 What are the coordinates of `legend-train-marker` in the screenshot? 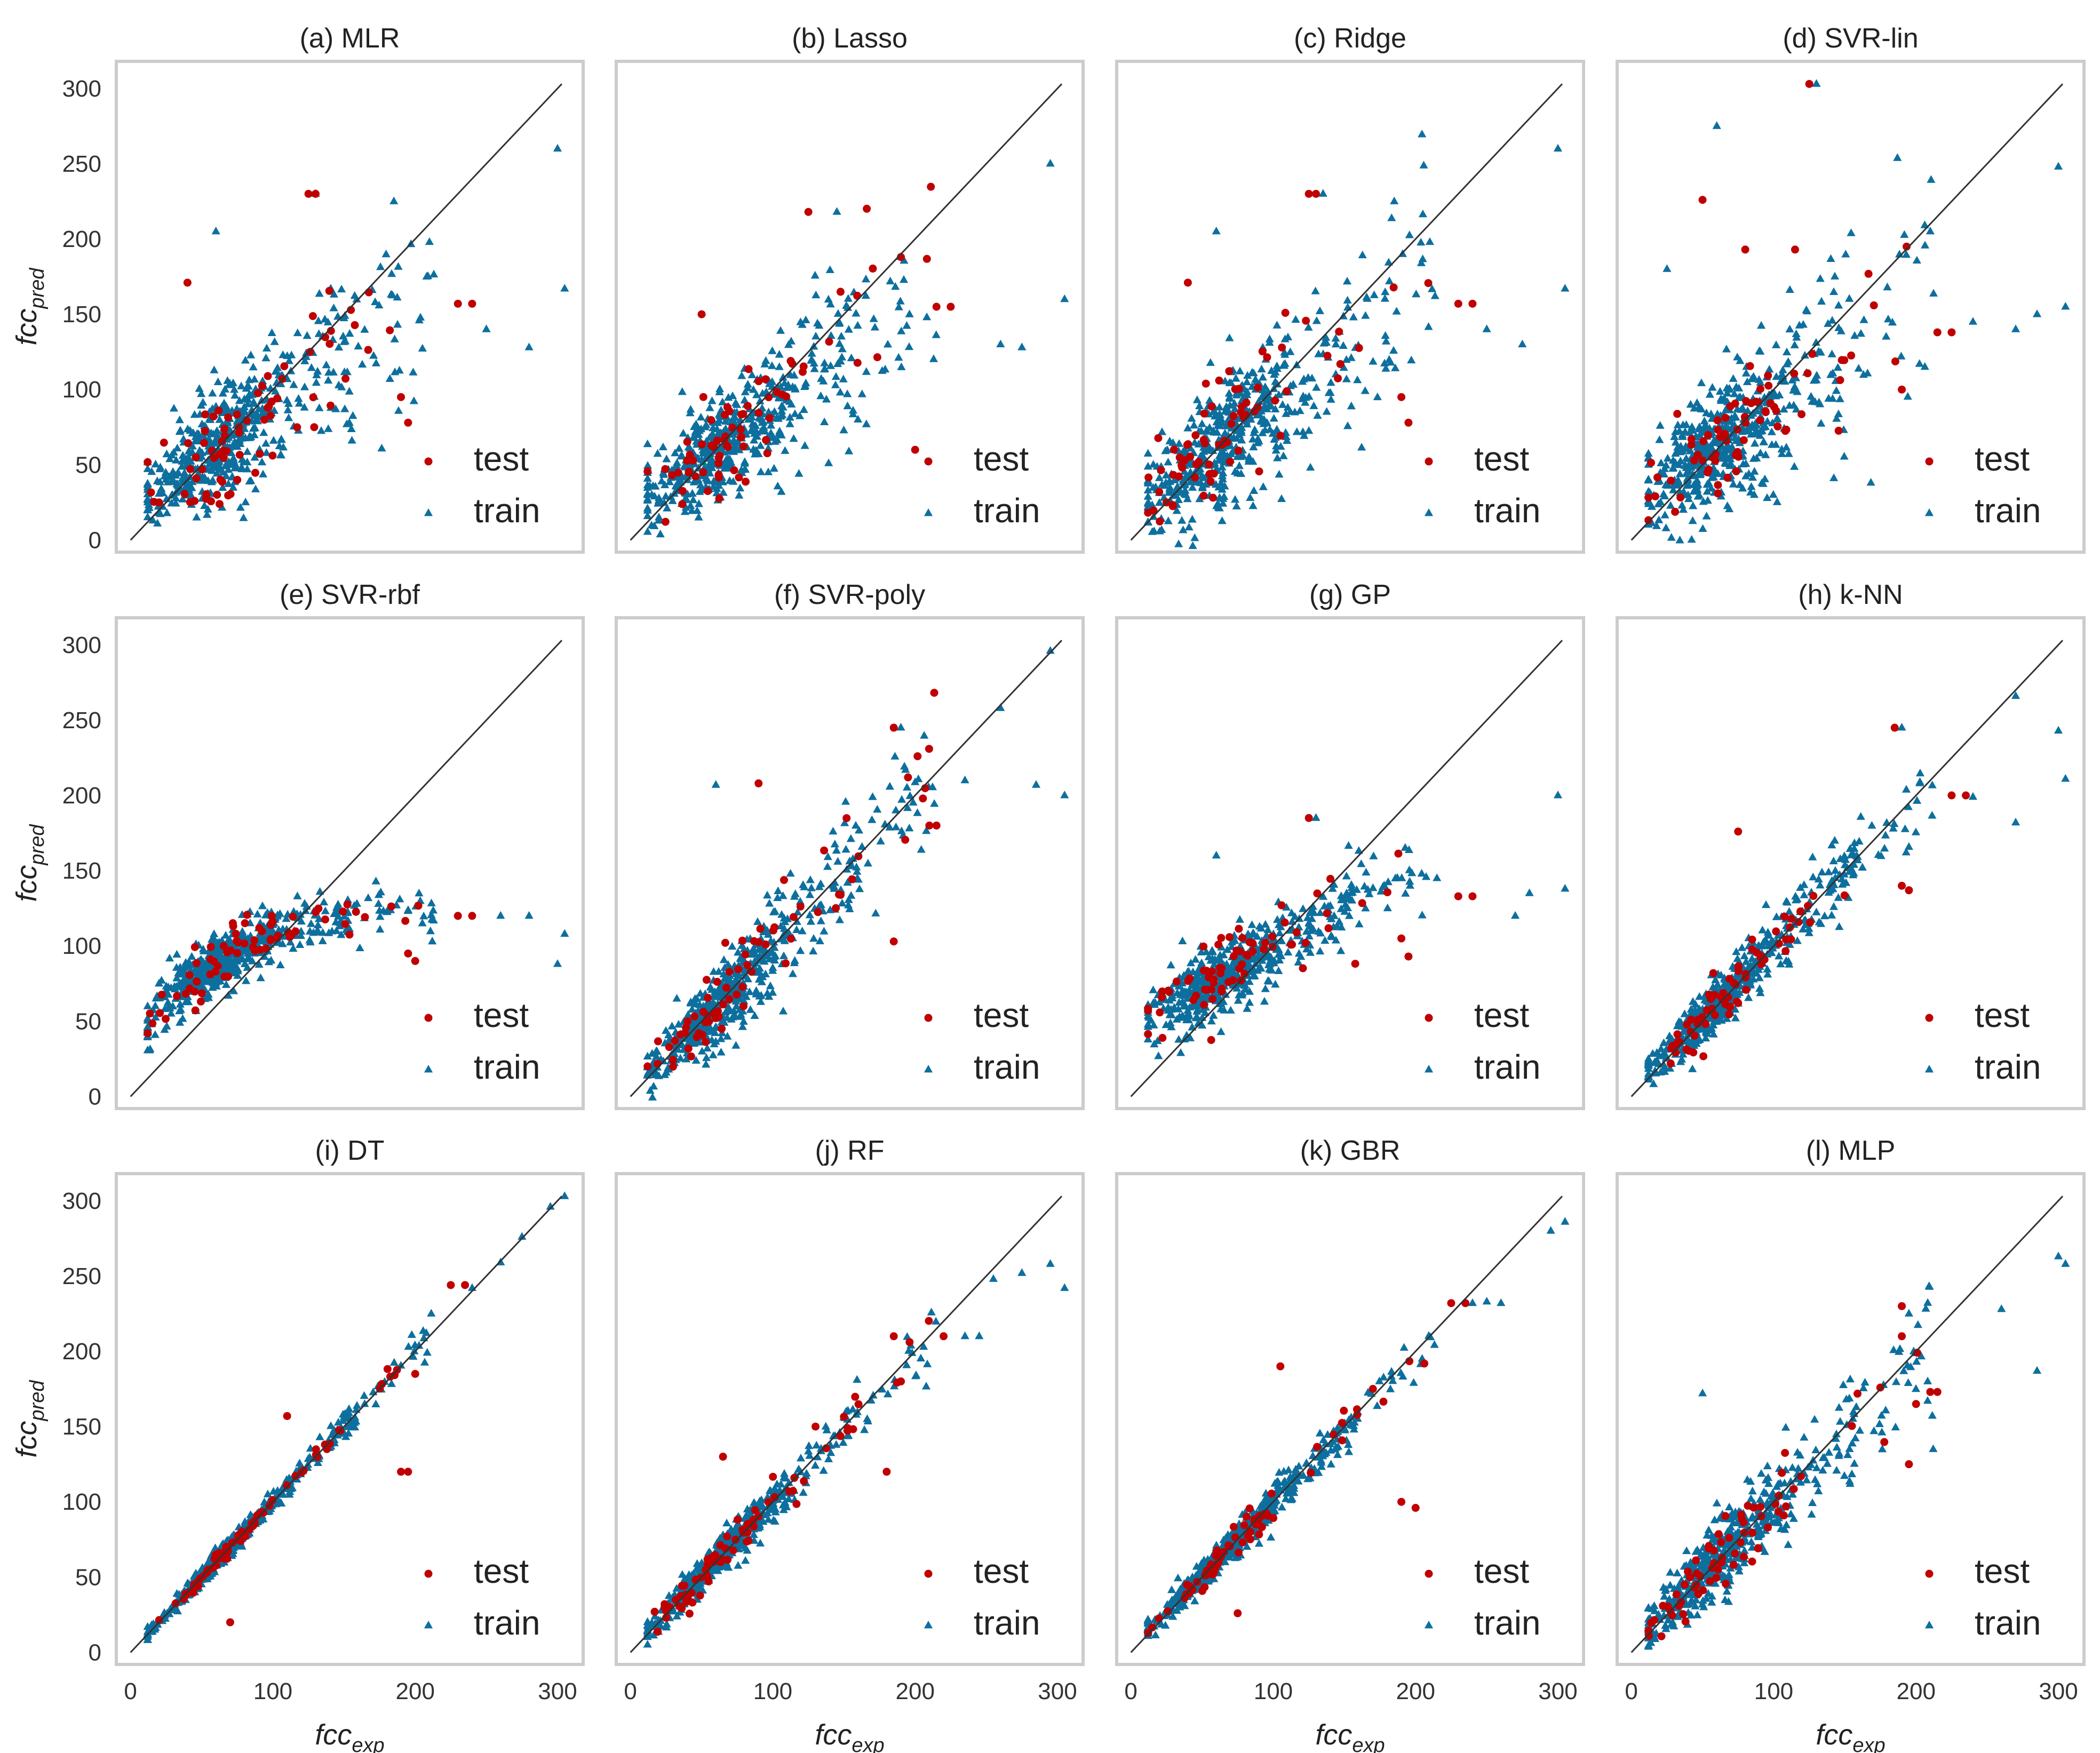 It's located at (1429, 512).